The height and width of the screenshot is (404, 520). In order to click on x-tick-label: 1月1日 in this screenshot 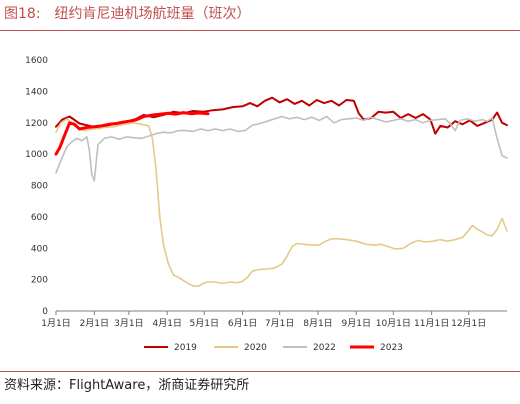, I will do `click(55, 323)`.